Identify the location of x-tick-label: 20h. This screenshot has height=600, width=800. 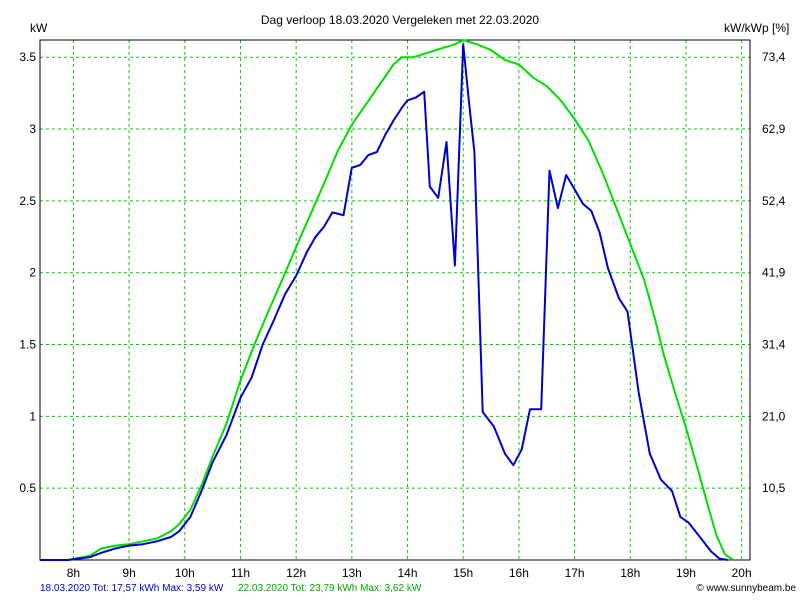
(742, 573).